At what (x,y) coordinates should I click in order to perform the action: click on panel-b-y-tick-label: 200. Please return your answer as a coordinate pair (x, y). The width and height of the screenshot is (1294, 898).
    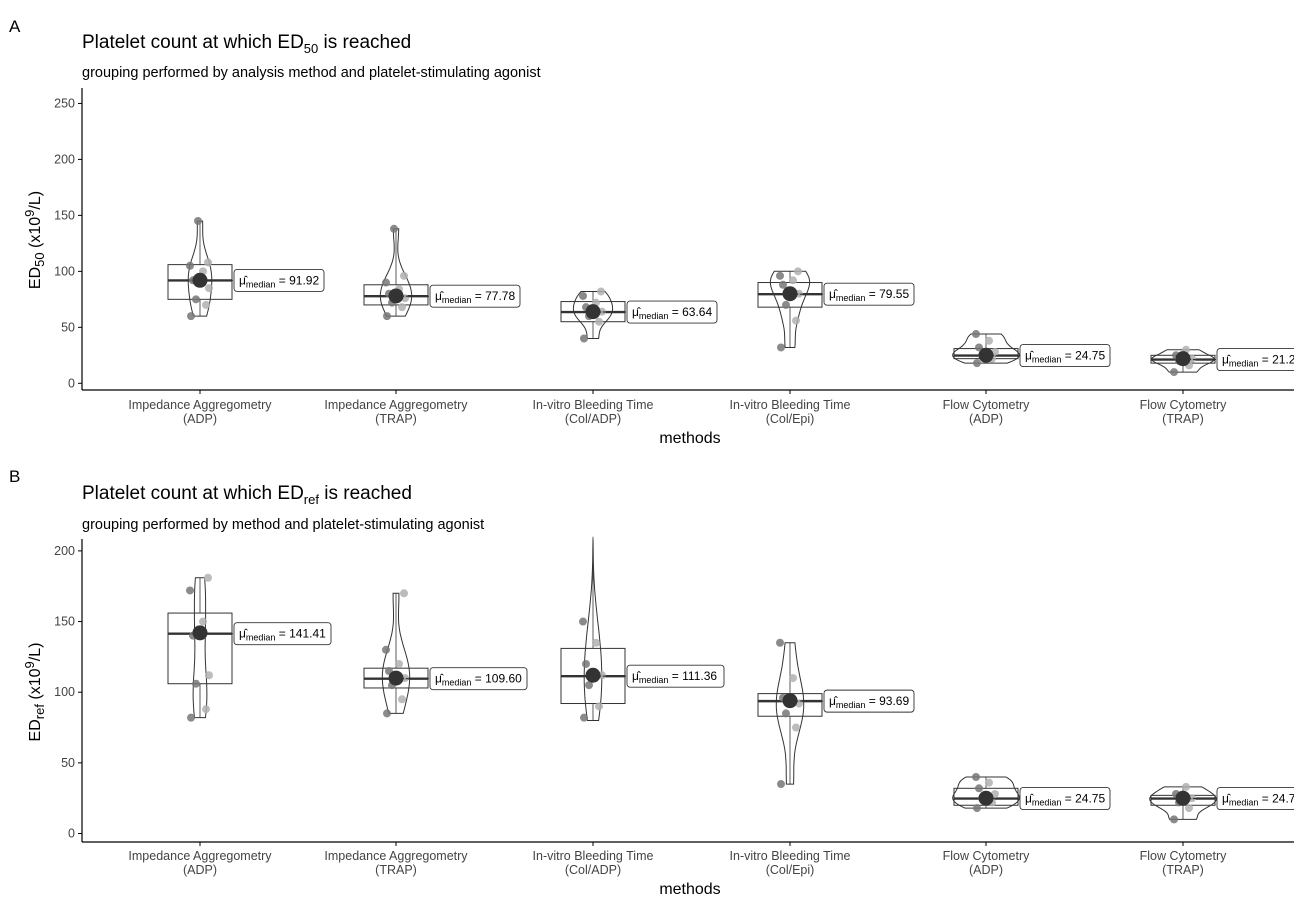
    Looking at the image, I should click on (64, 551).